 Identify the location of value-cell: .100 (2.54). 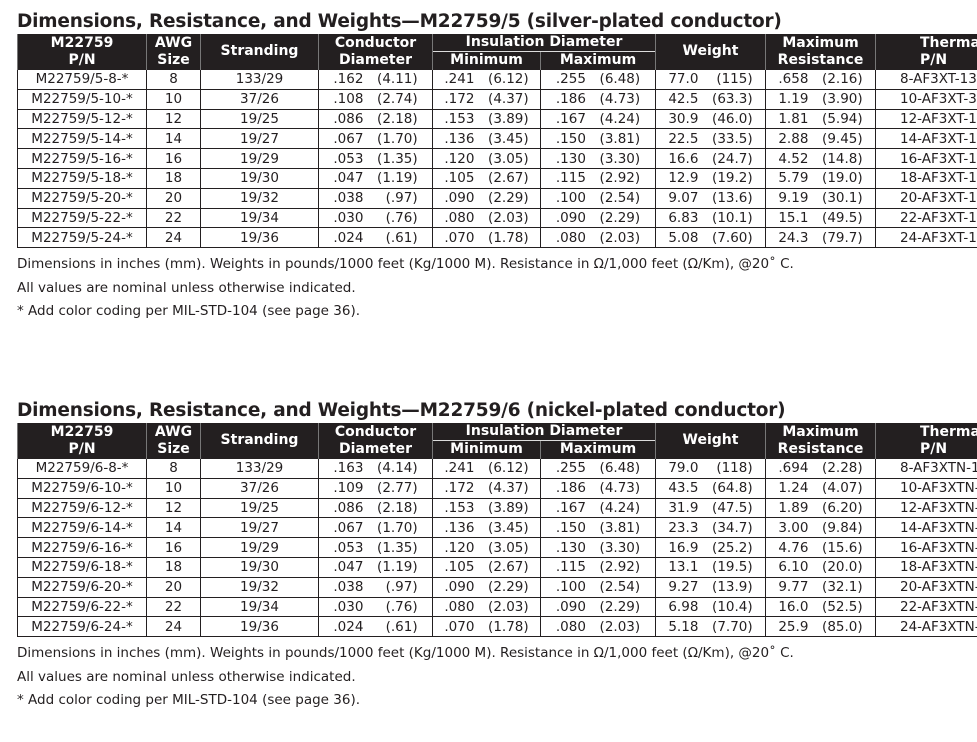
(598, 587).